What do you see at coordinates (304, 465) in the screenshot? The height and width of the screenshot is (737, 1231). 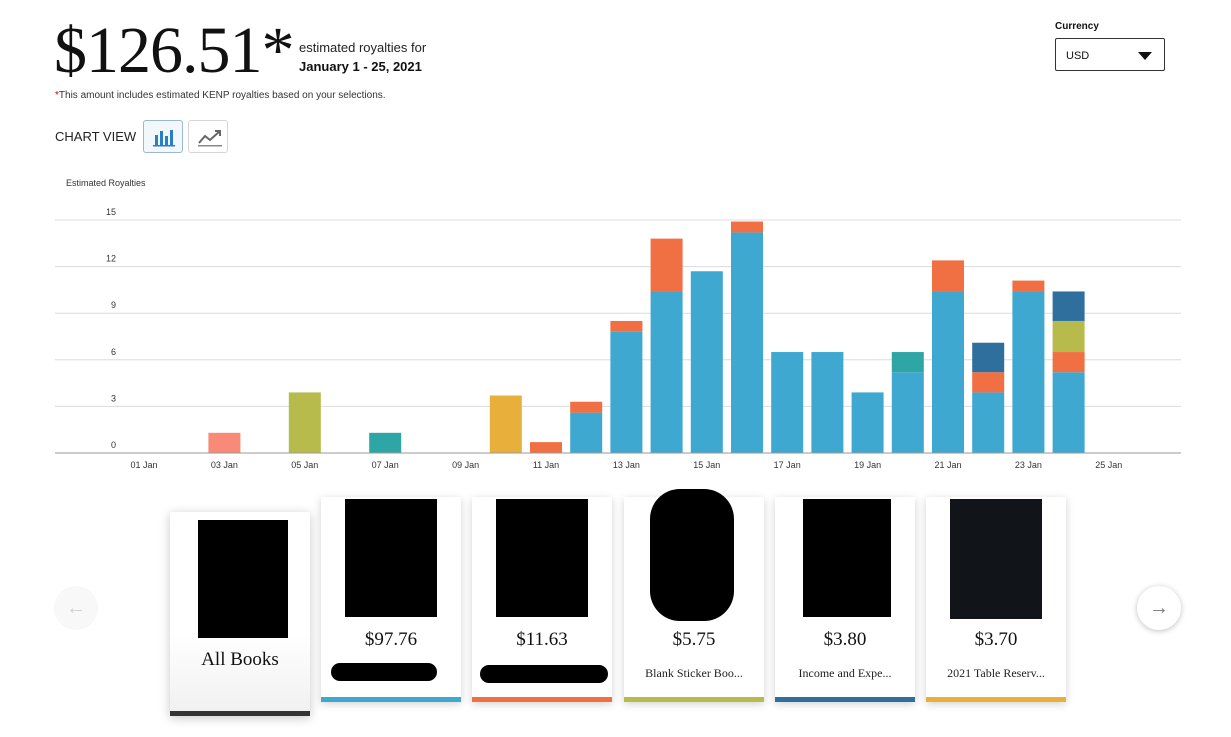 I see `x-tick-label: 05 Jan` at bounding box center [304, 465].